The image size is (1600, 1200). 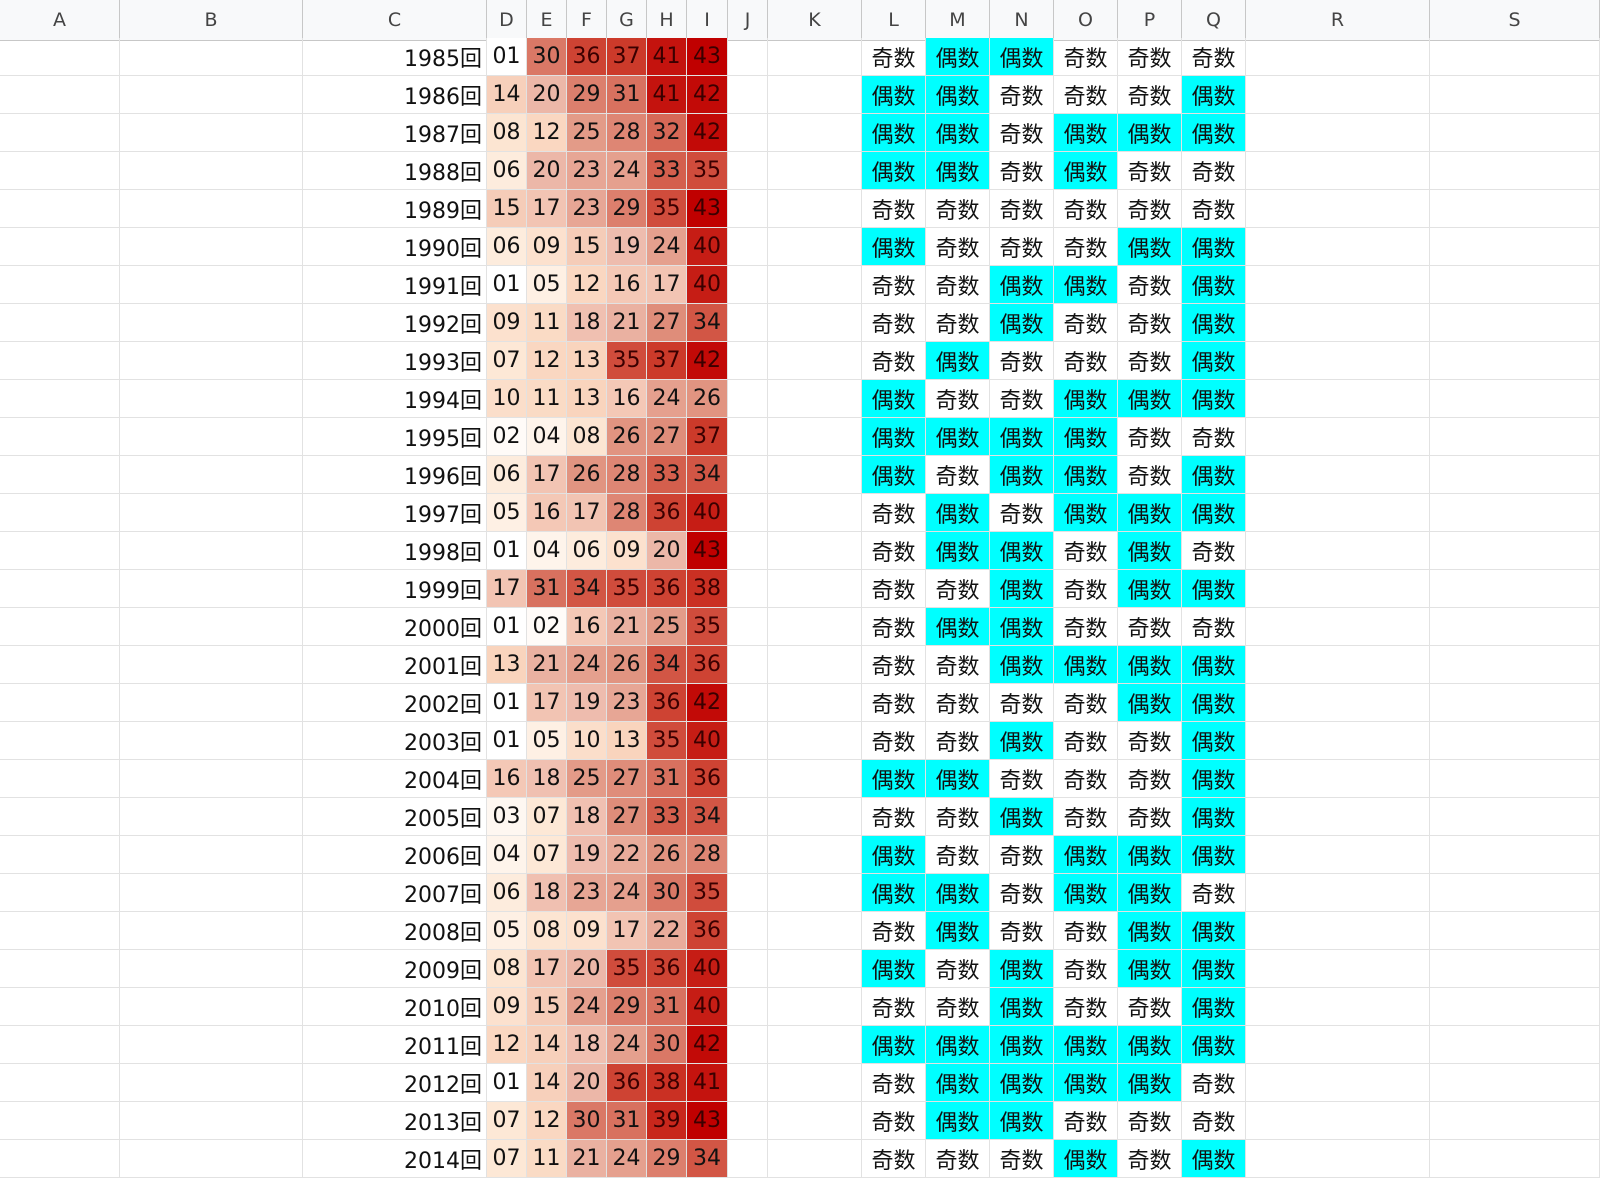 What do you see at coordinates (395, 323) in the screenshot?
I see `round-cell: 1992回` at bounding box center [395, 323].